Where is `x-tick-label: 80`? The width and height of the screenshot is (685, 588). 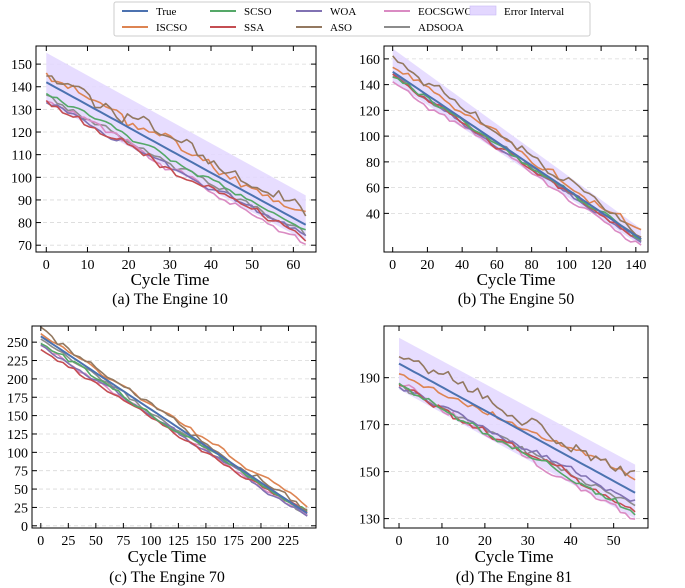 x-tick-label: 80 is located at coordinates (532, 265).